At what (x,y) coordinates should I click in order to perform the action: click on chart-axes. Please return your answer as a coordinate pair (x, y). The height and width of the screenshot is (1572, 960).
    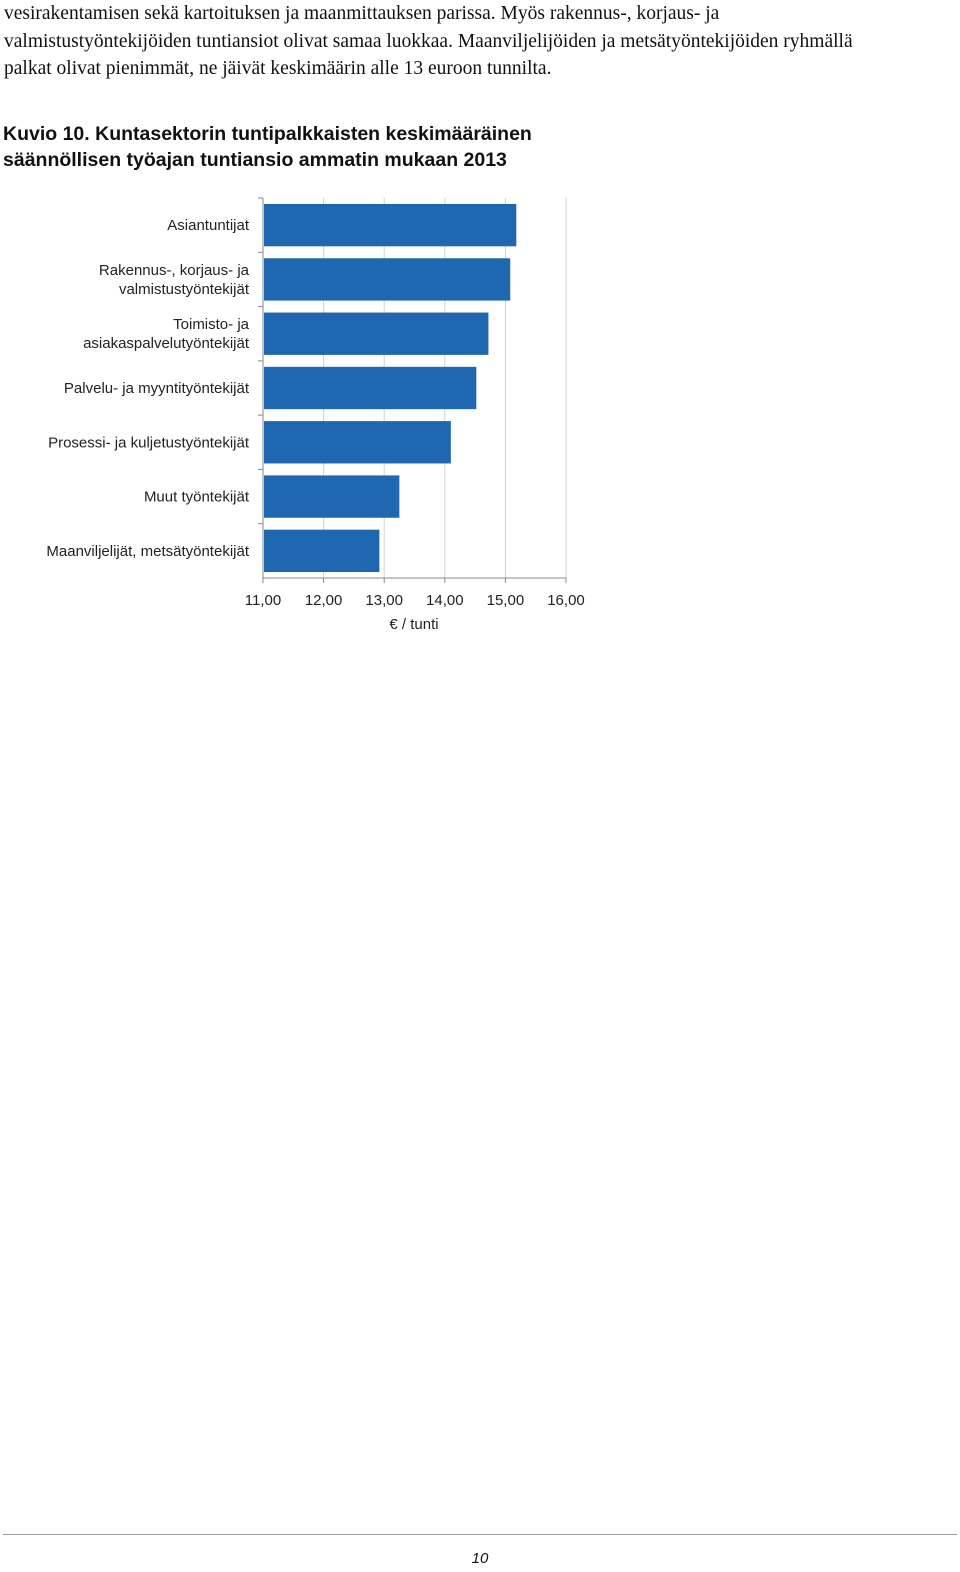
    Looking at the image, I should click on (412, 390).